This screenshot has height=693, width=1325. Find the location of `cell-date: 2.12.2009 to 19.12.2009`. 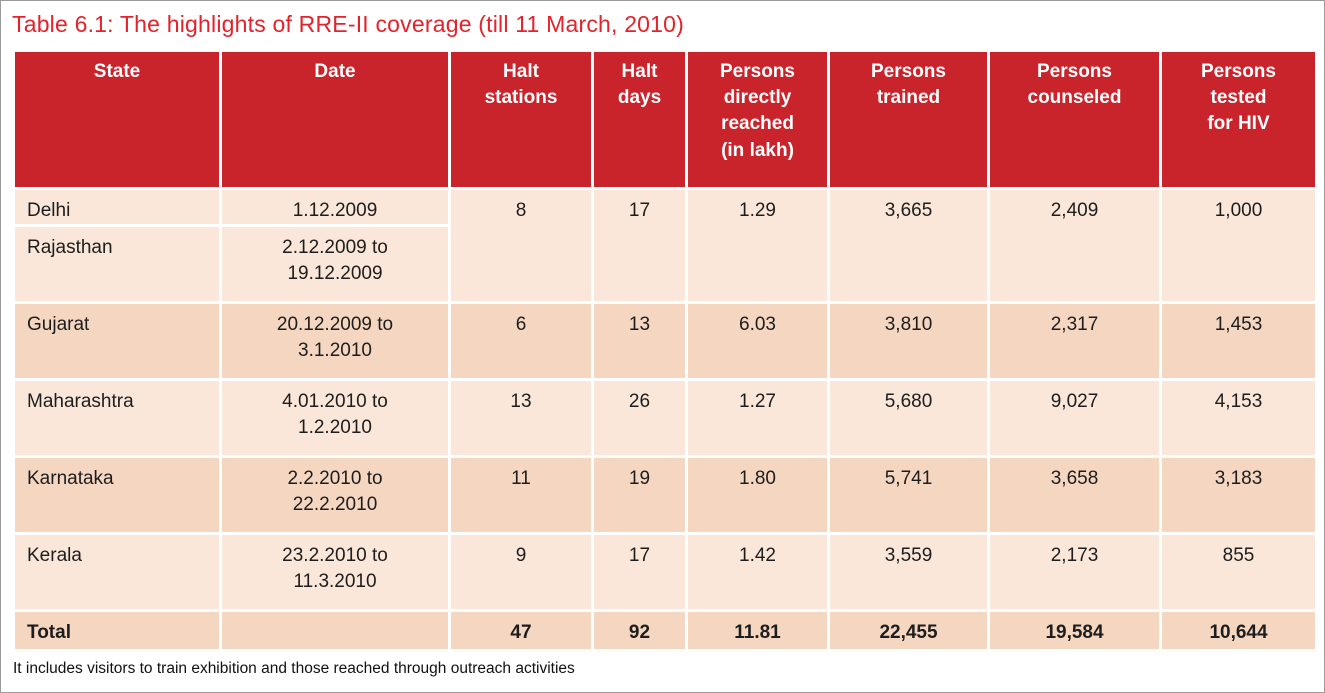

cell-date: 2.12.2009 to 19.12.2009 is located at coordinates (335, 264).